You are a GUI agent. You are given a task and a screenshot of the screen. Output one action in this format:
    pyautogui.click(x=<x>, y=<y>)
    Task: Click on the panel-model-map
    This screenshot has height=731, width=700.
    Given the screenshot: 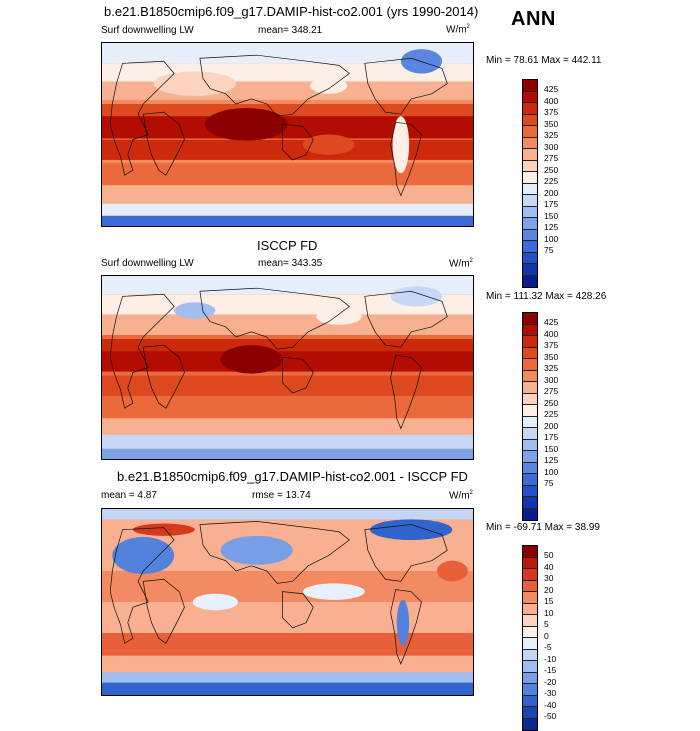 What is the action you would take?
    pyautogui.click(x=287, y=134)
    